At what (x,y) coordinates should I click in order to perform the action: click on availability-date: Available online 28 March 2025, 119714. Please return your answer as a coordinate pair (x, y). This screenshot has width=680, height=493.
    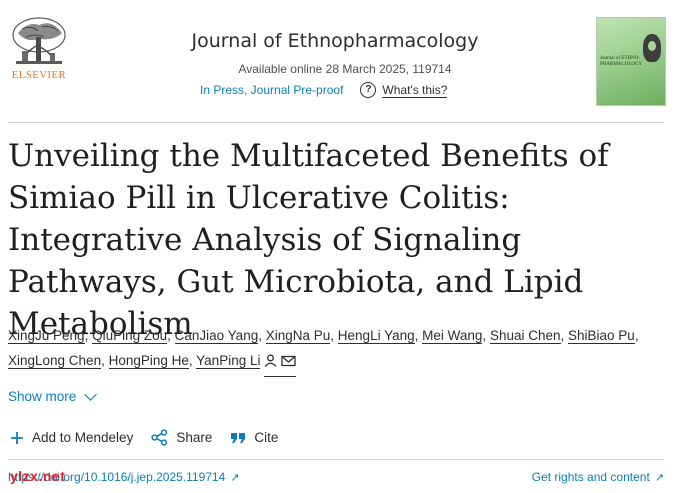
    Looking at the image, I should click on (345, 69).